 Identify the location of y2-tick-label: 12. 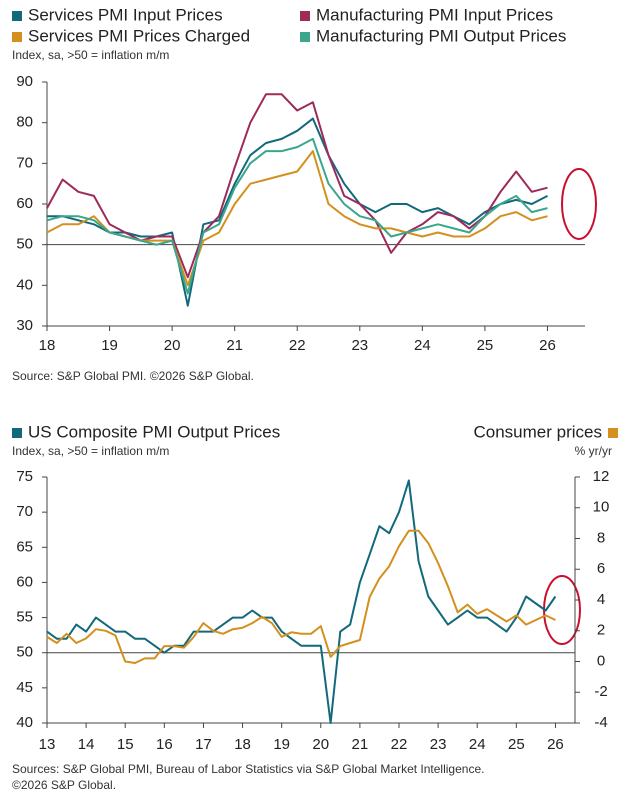
(601, 476).